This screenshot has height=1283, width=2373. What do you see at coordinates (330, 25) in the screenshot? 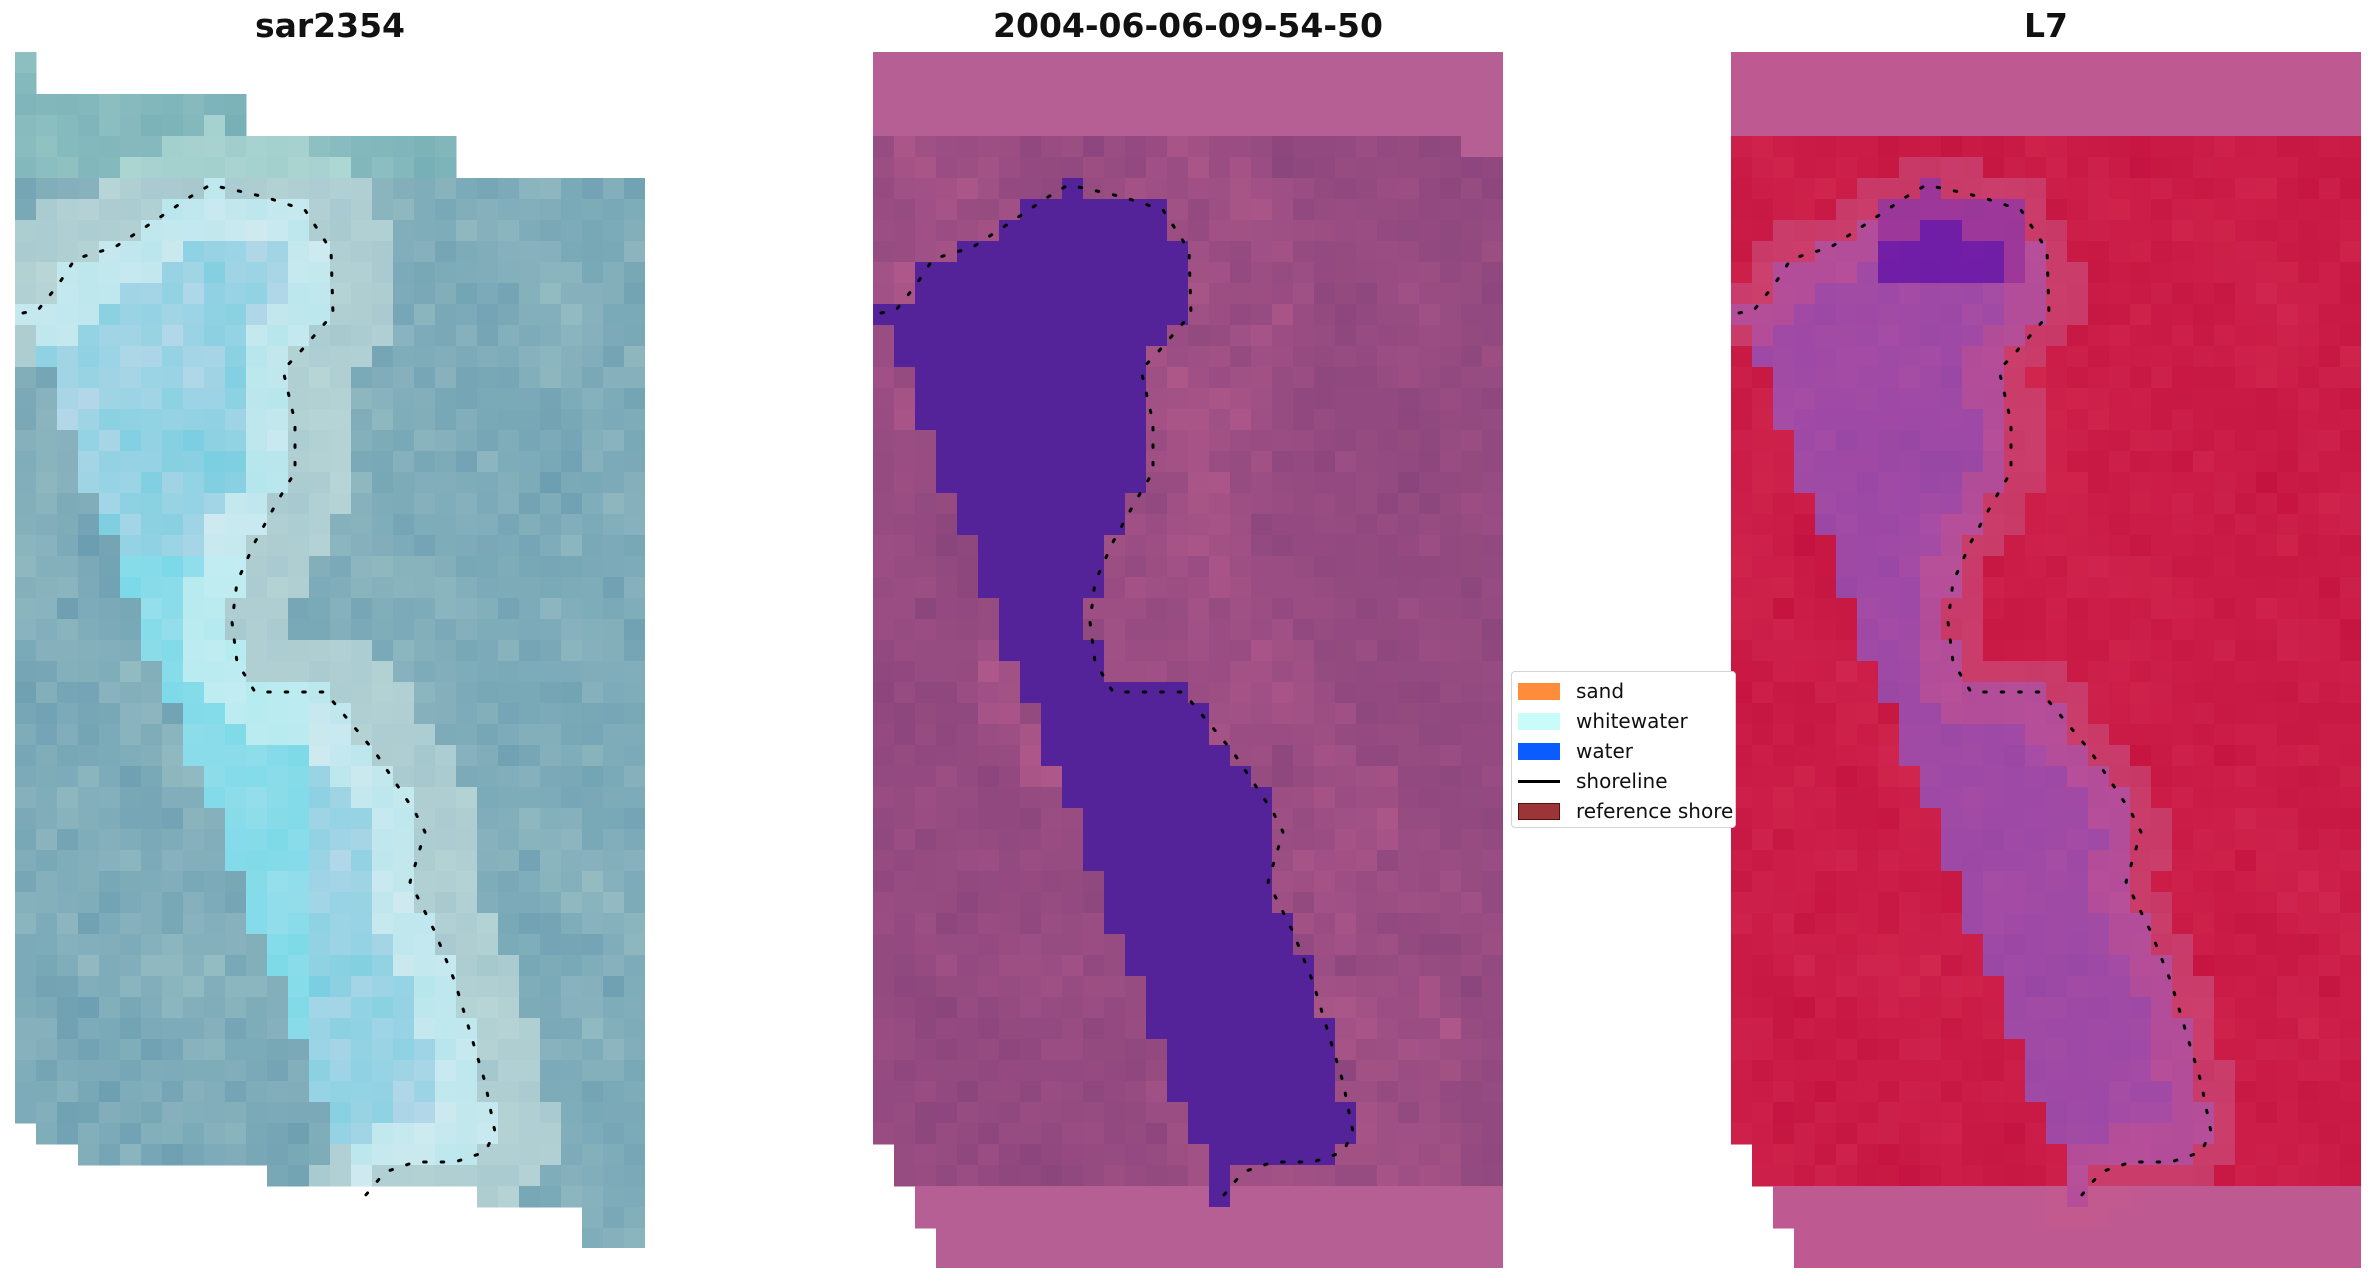
I see `panel-title-rgb: sar2354` at bounding box center [330, 25].